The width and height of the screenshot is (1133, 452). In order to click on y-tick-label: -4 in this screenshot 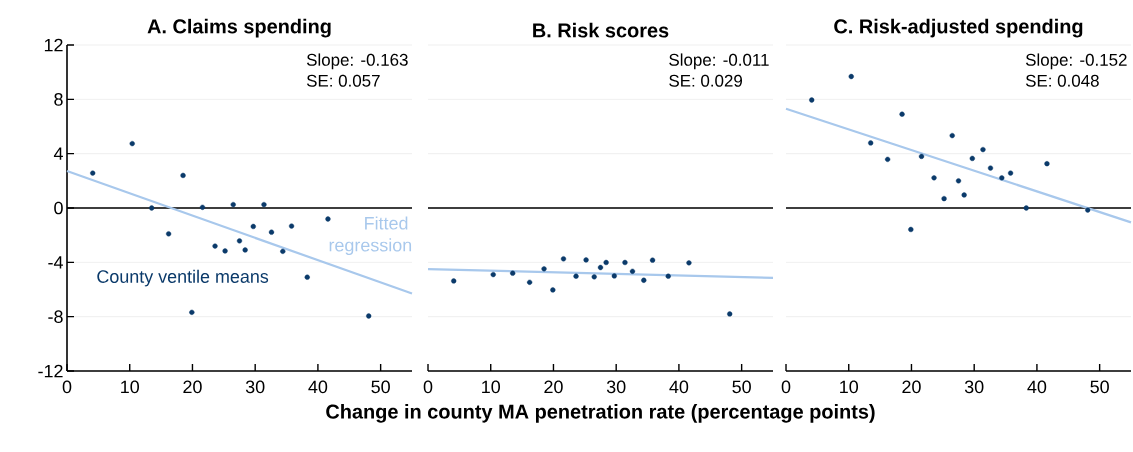, I will do `click(55, 262)`.